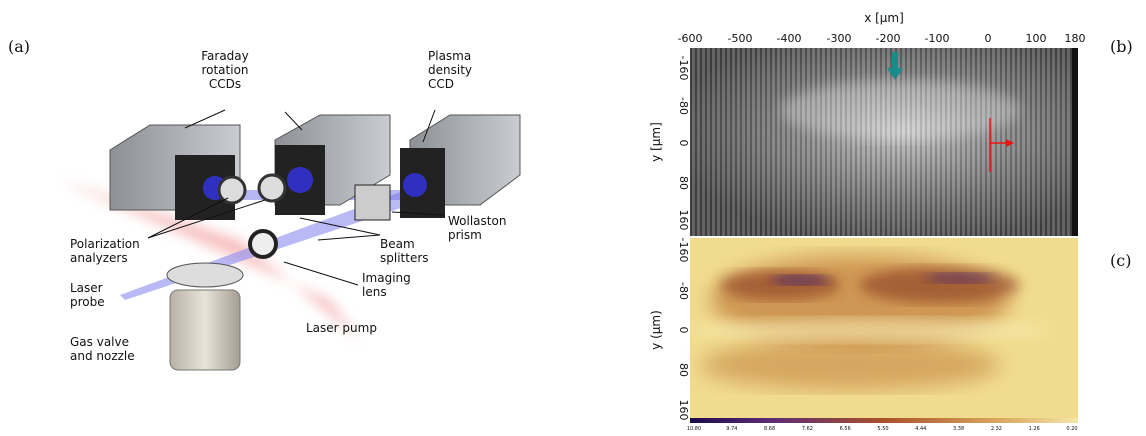 This screenshot has height=436, width=1146. What do you see at coordinates (845, 429) in the screenshot?
I see `colorbar-tick-label: 6.56` at bounding box center [845, 429].